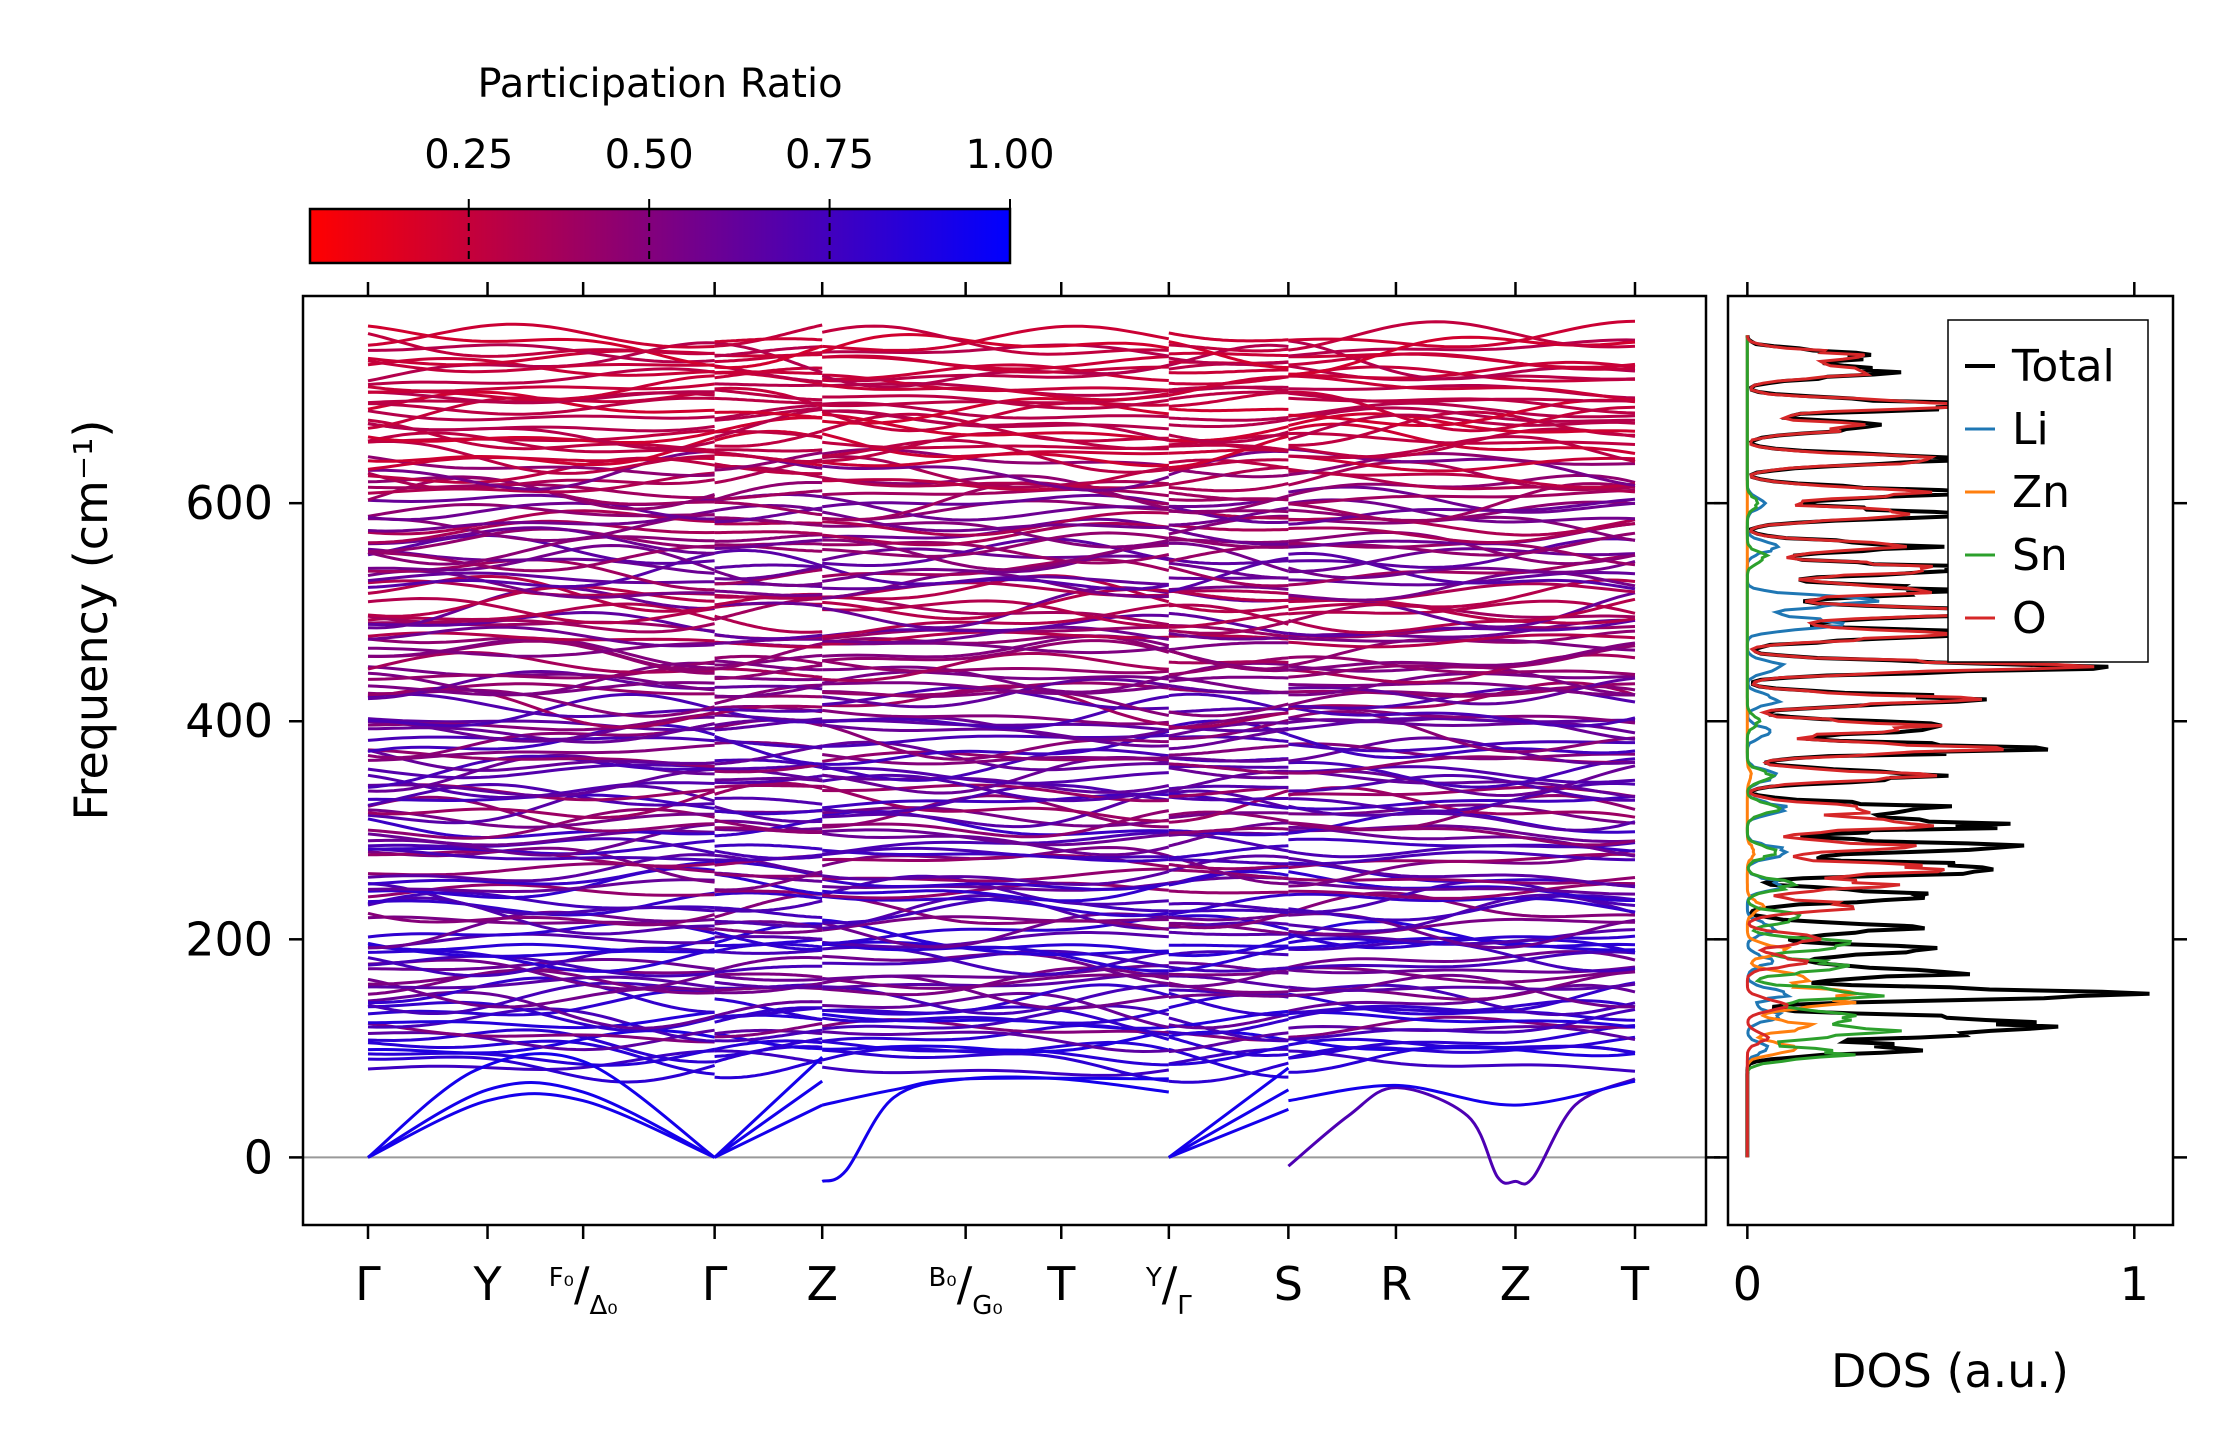  I want to click on colorbar-title: Participation Ratio, so click(659, 84).